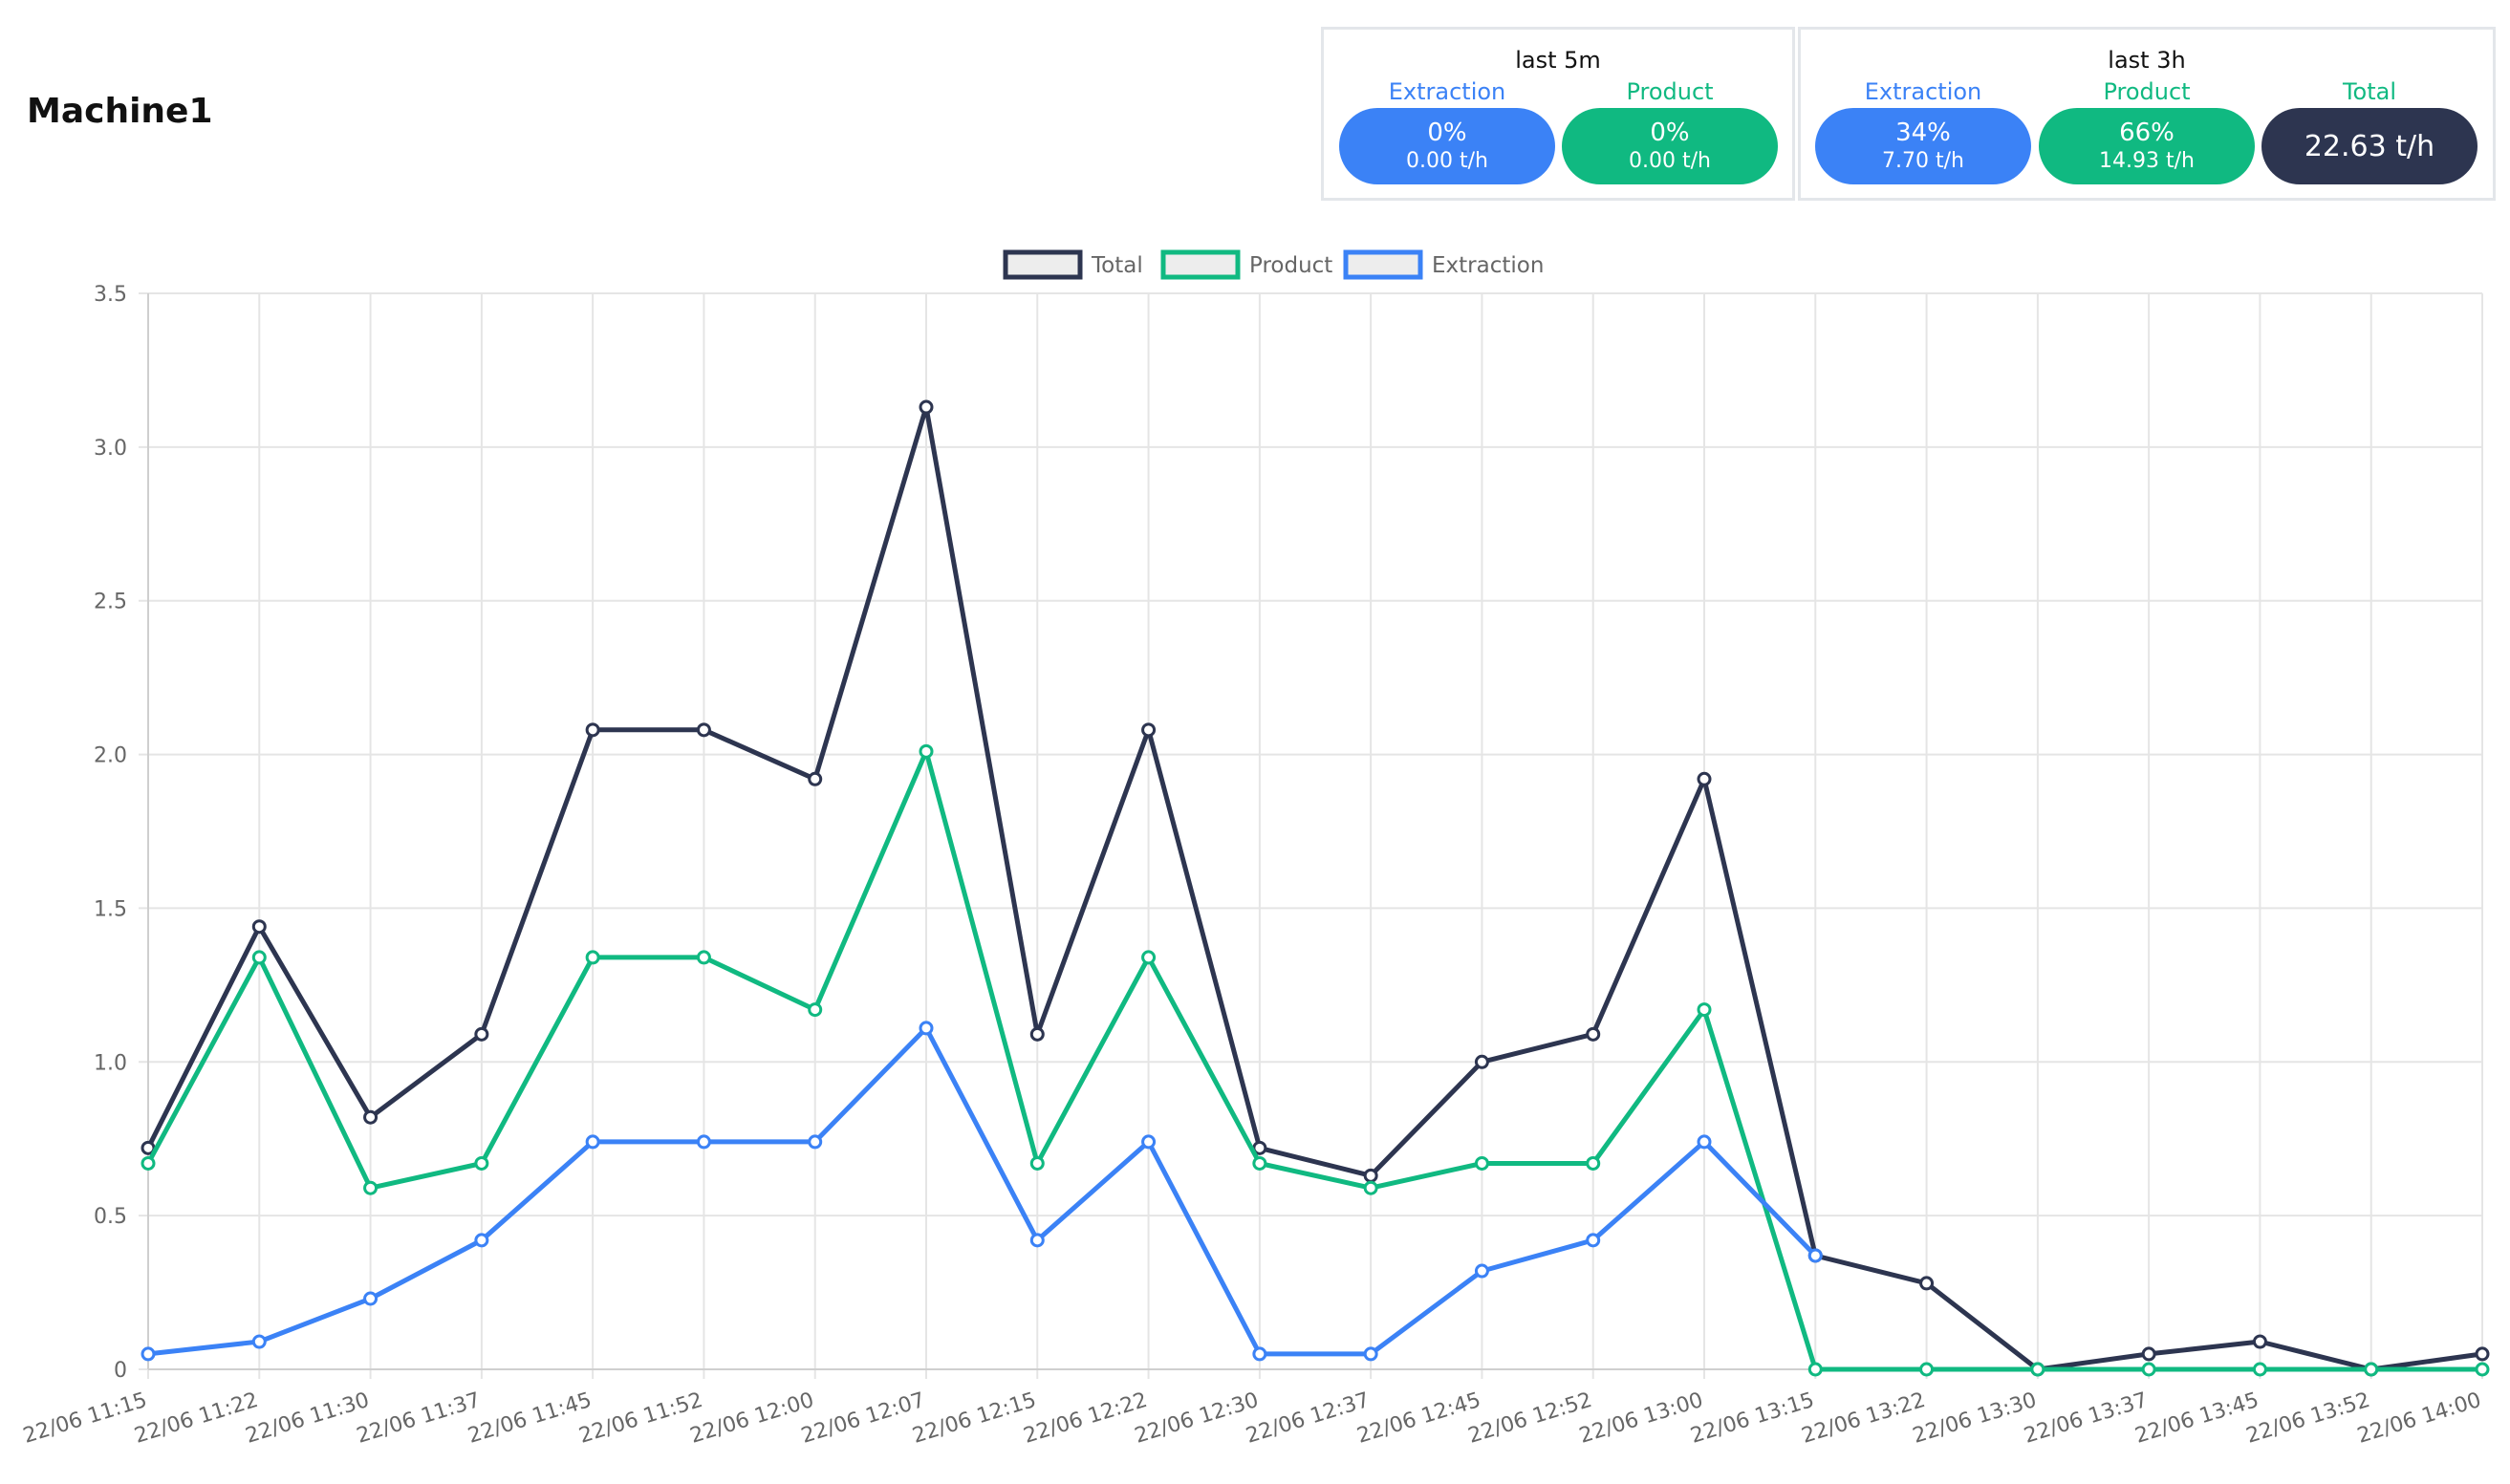 Image resolution: width=2510 pixels, height=1484 pixels. I want to click on x-tick-label: 22/06 12:07, so click(862, 1419).